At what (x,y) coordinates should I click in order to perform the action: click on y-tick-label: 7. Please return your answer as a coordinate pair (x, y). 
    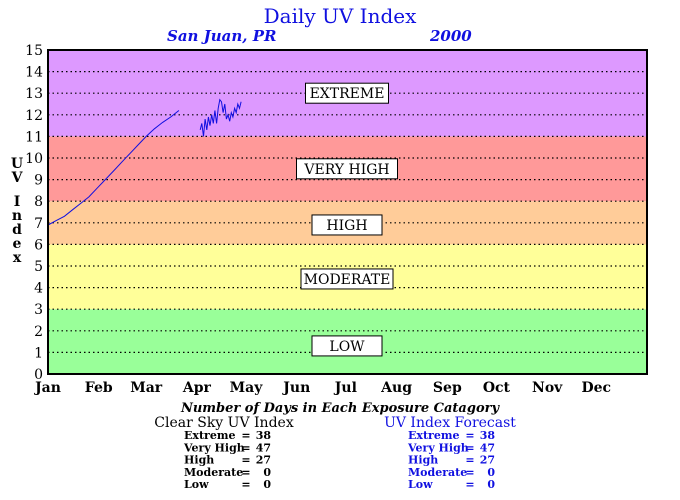
    Looking at the image, I should click on (38, 224).